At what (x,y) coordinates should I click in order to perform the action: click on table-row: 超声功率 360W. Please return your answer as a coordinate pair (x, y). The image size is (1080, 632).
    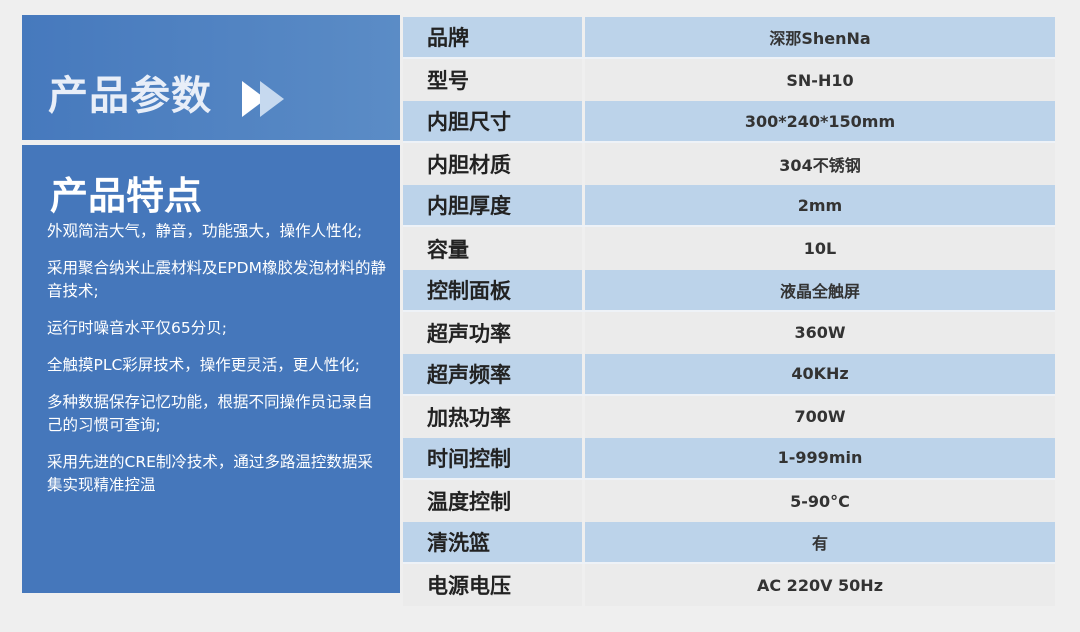
    Looking at the image, I should click on (729, 332).